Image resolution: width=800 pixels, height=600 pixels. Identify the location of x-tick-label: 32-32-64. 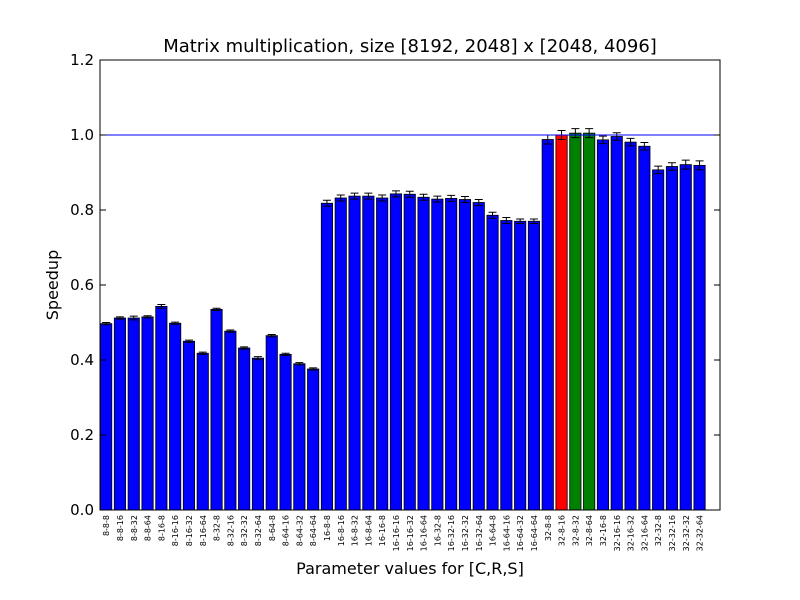
(700, 533).